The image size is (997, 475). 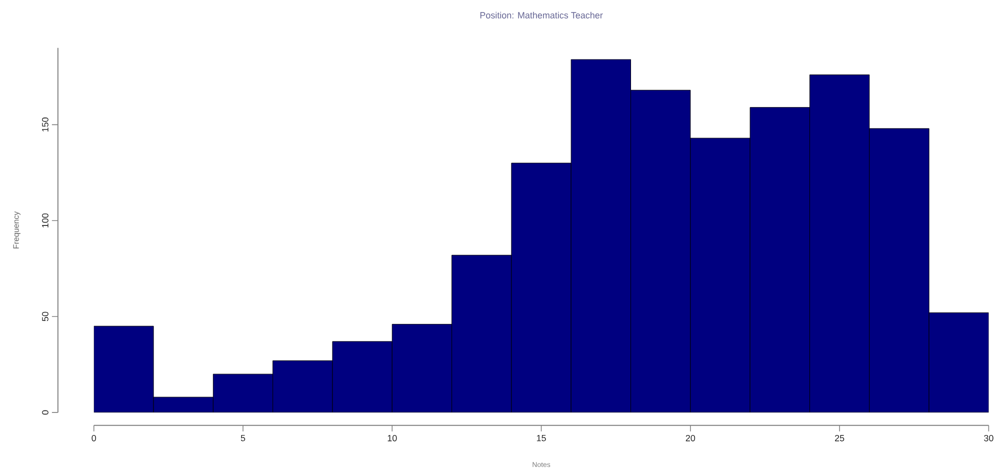 I want to click on x-tick-label: 15, so click(x=541, y=438).